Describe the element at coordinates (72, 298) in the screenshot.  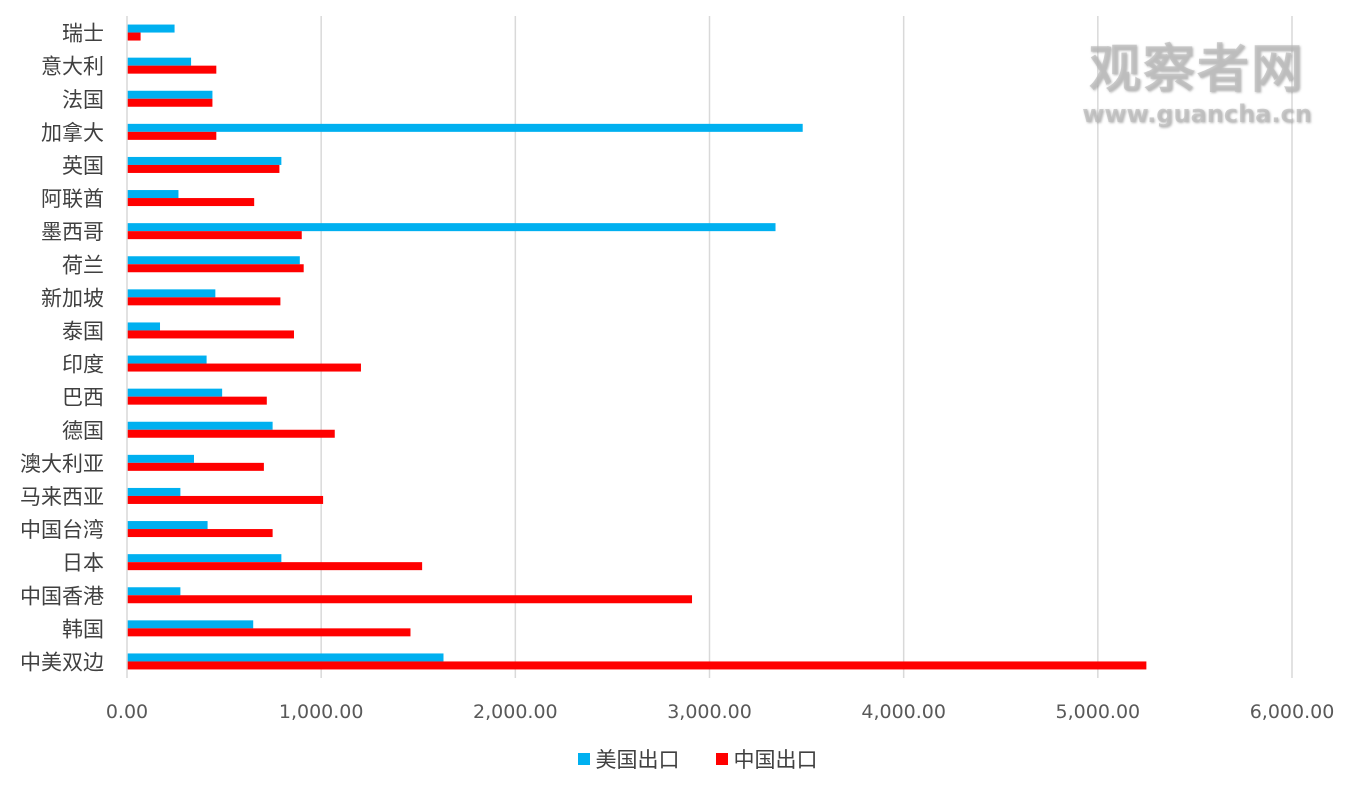
I see `category-label: 新加坡` at that location.